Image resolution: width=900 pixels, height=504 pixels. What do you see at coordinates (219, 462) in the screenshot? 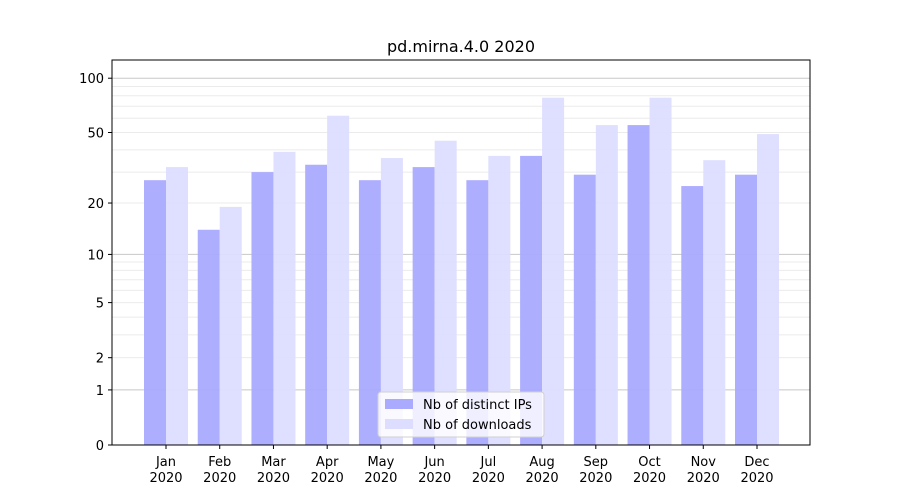
I see `x-tick-label: Feb` at bounding box center [219, 462].